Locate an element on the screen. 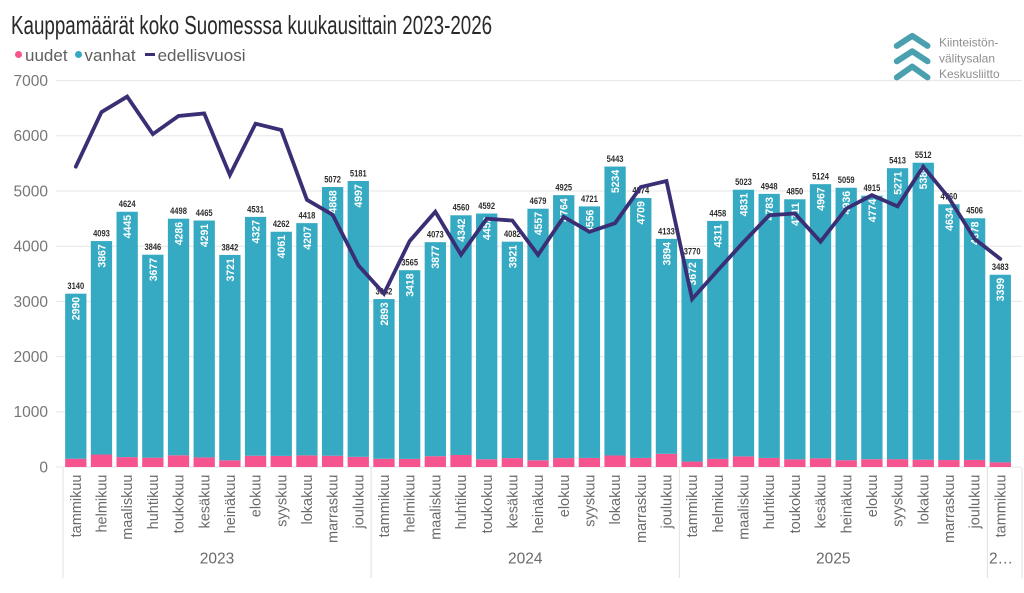  svg-text: 5413 is located at coordinates (897, 161).